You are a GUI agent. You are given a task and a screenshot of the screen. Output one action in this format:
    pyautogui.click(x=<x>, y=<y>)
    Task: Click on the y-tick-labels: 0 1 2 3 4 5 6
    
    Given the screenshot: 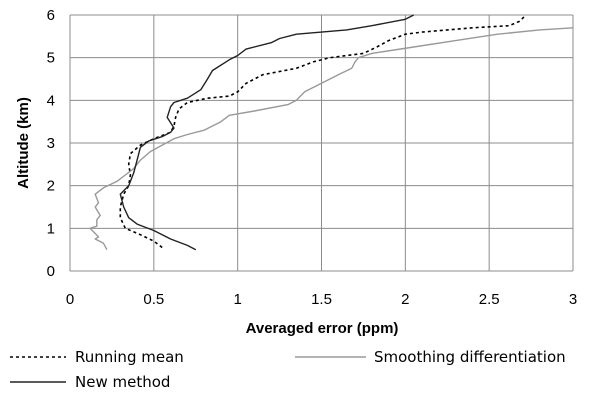 What is the action you would take?
    pyautogui.click(x=51, y=143)
    